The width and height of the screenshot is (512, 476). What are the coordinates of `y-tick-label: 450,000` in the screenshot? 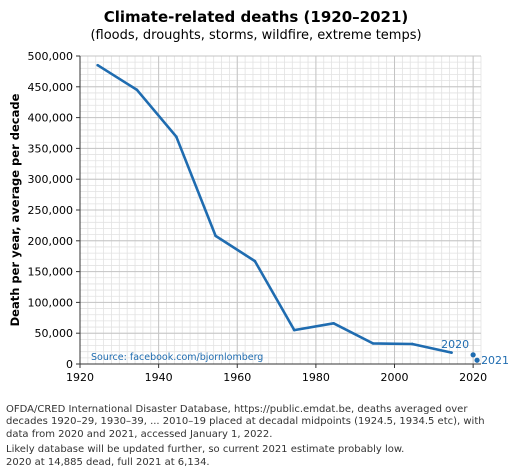 It's located at (51, 87).